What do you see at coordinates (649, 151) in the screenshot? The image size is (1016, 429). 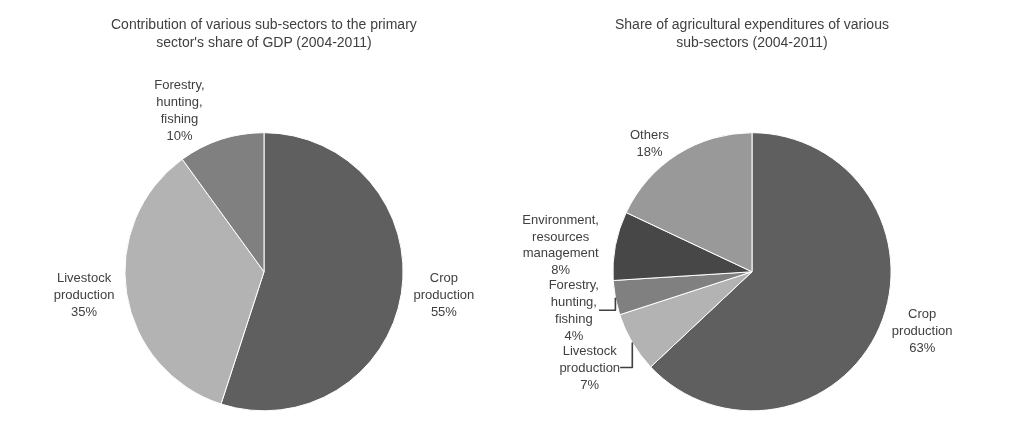 I see `data-label: 18%` at bounding box center [649, 151].